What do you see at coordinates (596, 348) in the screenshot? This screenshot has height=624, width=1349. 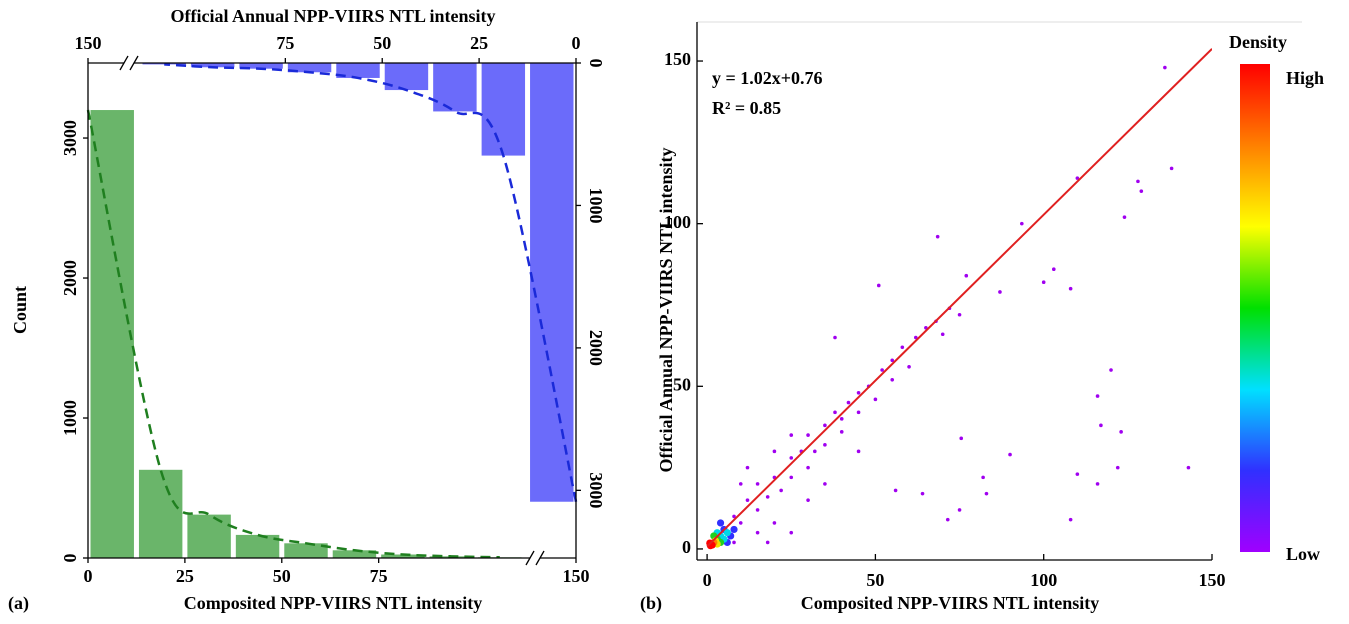 I see `y2-tick-label: 2000` at bounding box center [596, 348].